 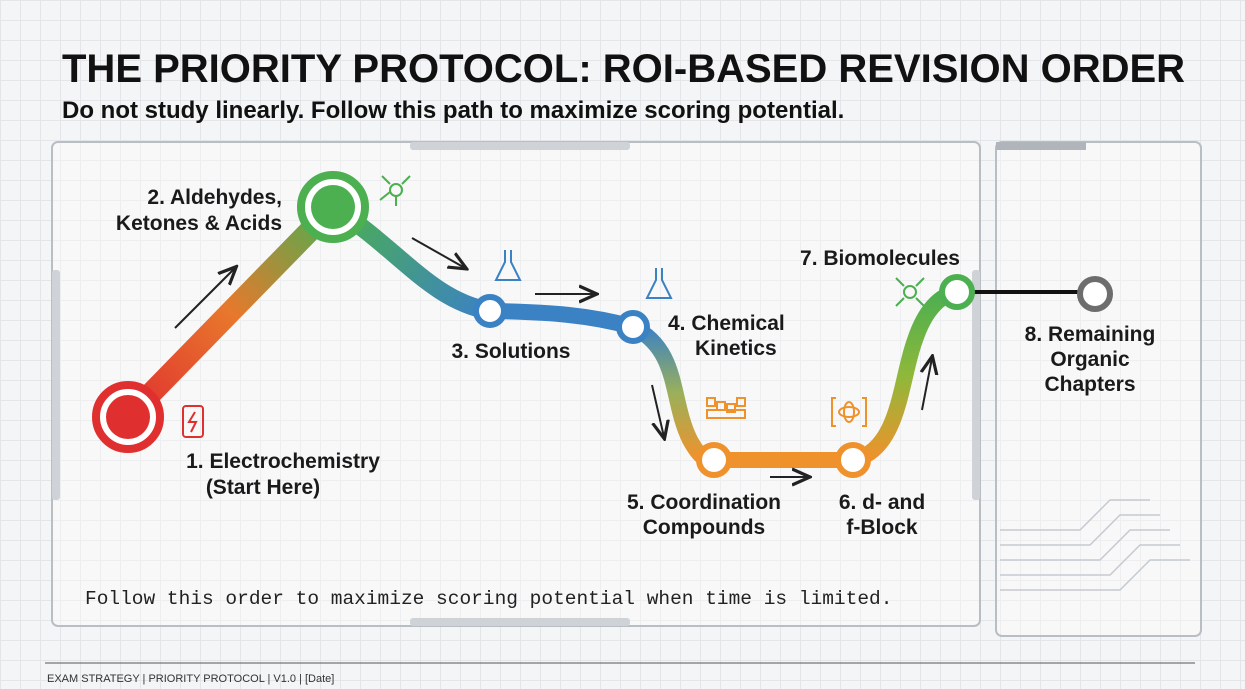 What do you see at coordinates (199, 223) in the screenshot?
I see `node-label: Ketones & Acids` at bounding box center [199, 223].